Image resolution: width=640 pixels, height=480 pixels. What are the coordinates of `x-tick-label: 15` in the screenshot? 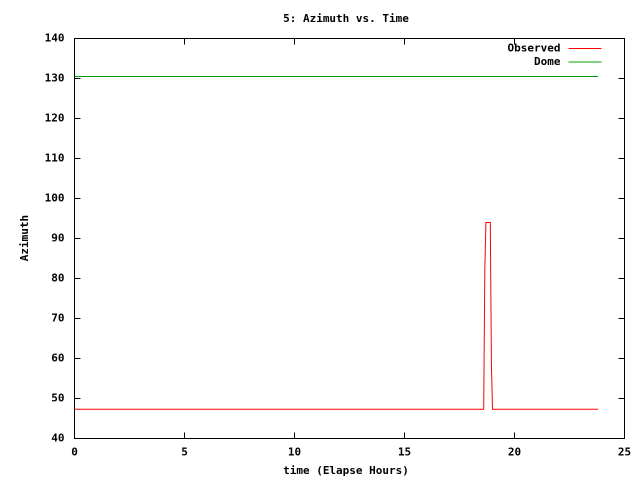 It's located at (404, 452).